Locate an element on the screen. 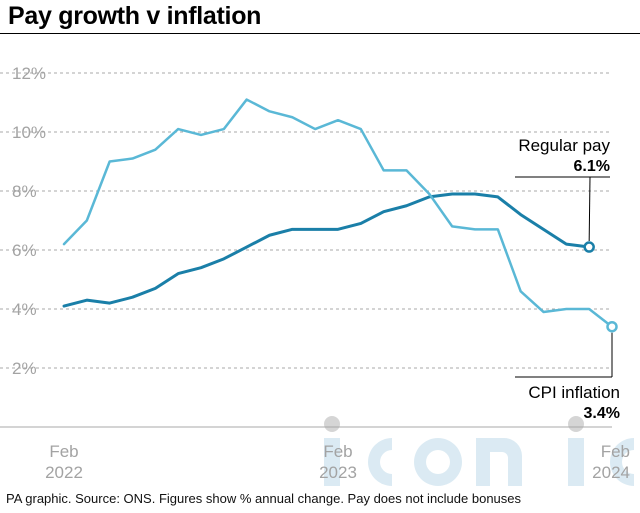 The width and height of the screenshot is (640, 513). series-end-marker-cpi-inflation is located at coordinates (612, 326).